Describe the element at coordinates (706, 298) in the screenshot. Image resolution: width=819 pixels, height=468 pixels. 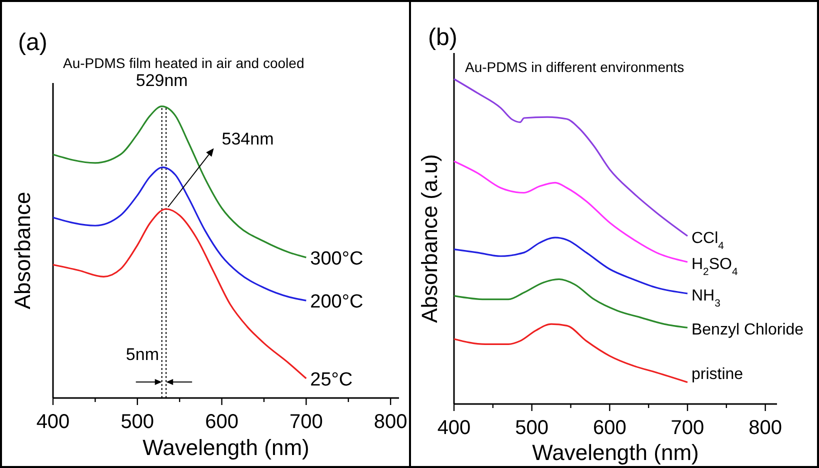
I see `series-label: NH$_{3}$` at that location.